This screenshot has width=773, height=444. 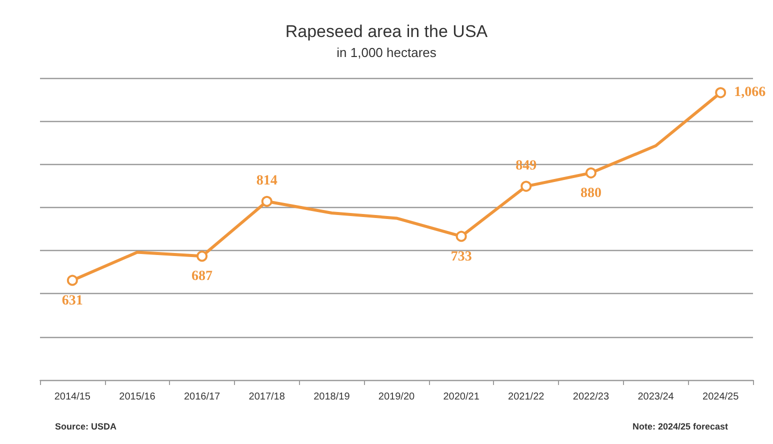 I want to click on x-tick-label: 2018/19, so click(x=332, y=397).